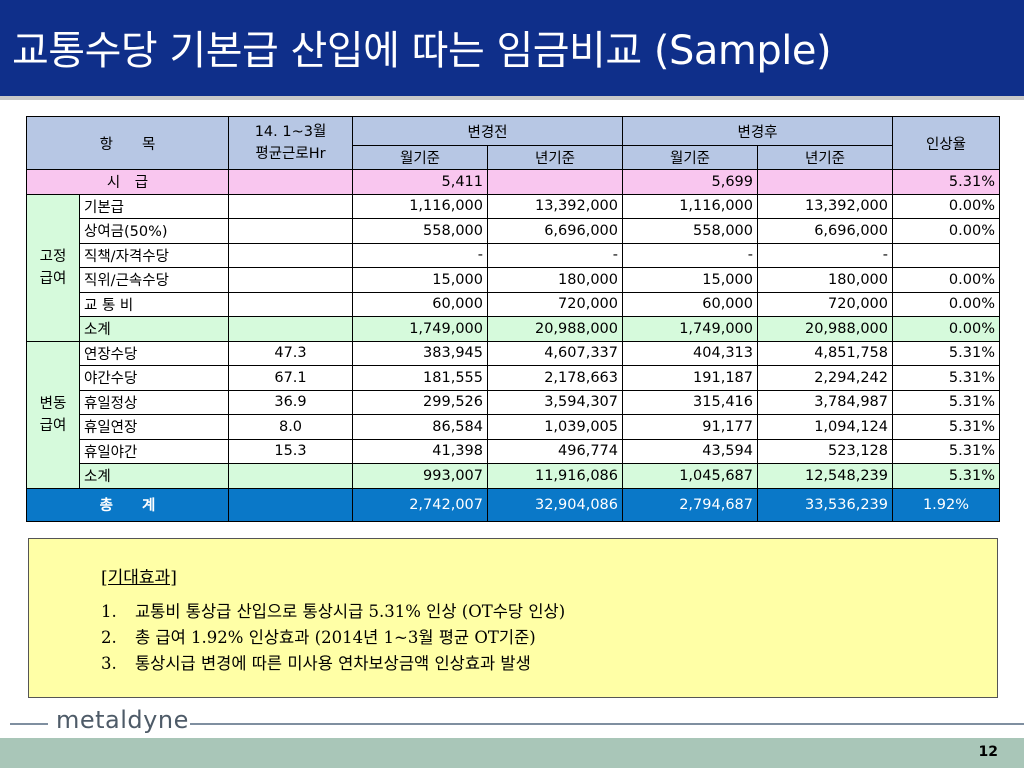 The width and height of the screenshot is (1024, 768). Describe the element at coordinates (690, 329) in the screenshot. I see `subtotal-after-monthly: 1,749,000` at that location.